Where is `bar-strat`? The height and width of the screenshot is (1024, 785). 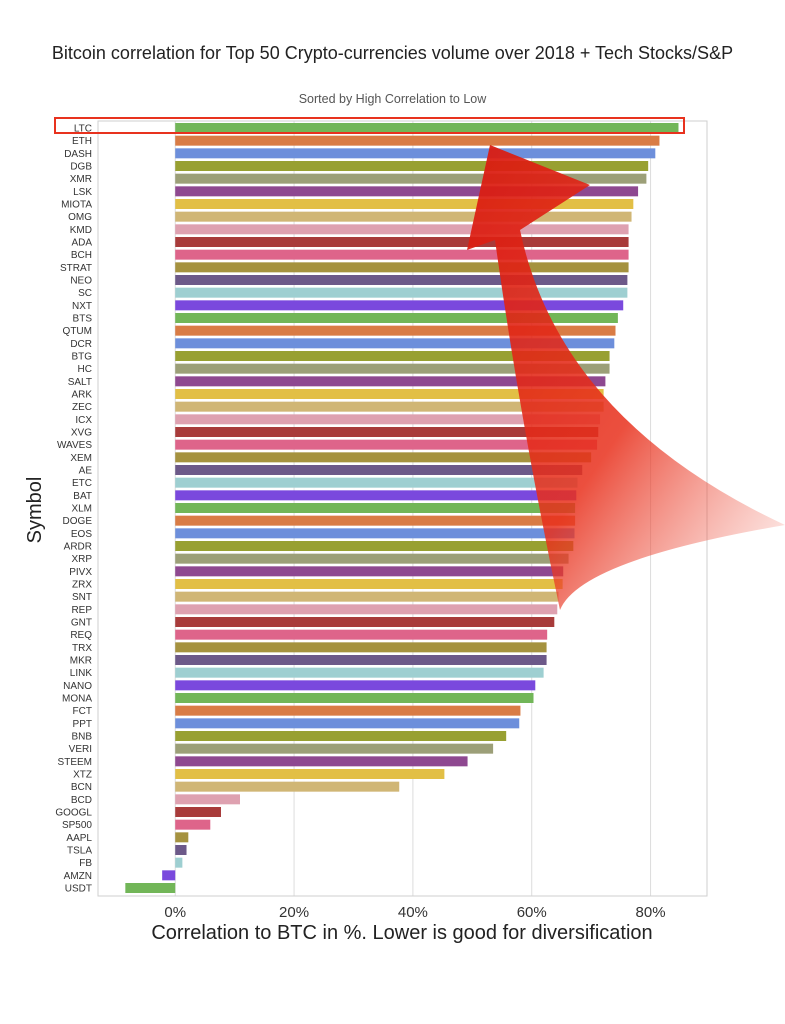
bar-strat is located at coordinates (402, 267).